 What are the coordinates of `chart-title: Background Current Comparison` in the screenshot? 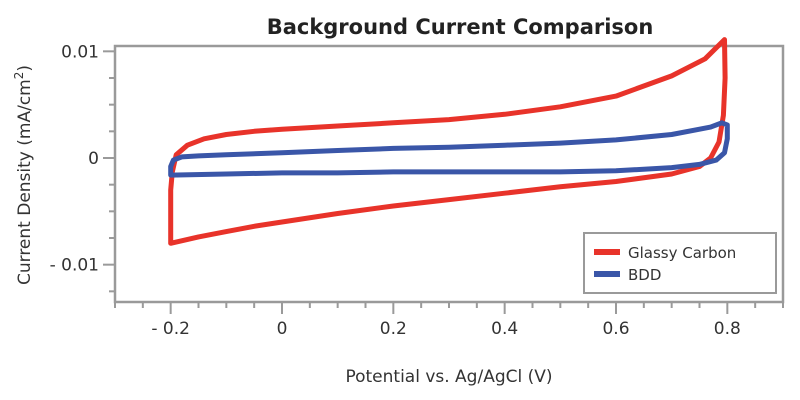 It's located at (460, 27).